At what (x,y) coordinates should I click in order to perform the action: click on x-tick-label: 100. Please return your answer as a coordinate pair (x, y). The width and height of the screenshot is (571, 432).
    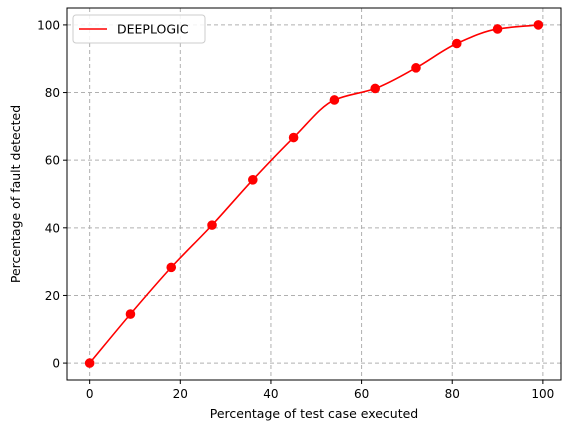
    Looking at the image, I should click on (542, 394).